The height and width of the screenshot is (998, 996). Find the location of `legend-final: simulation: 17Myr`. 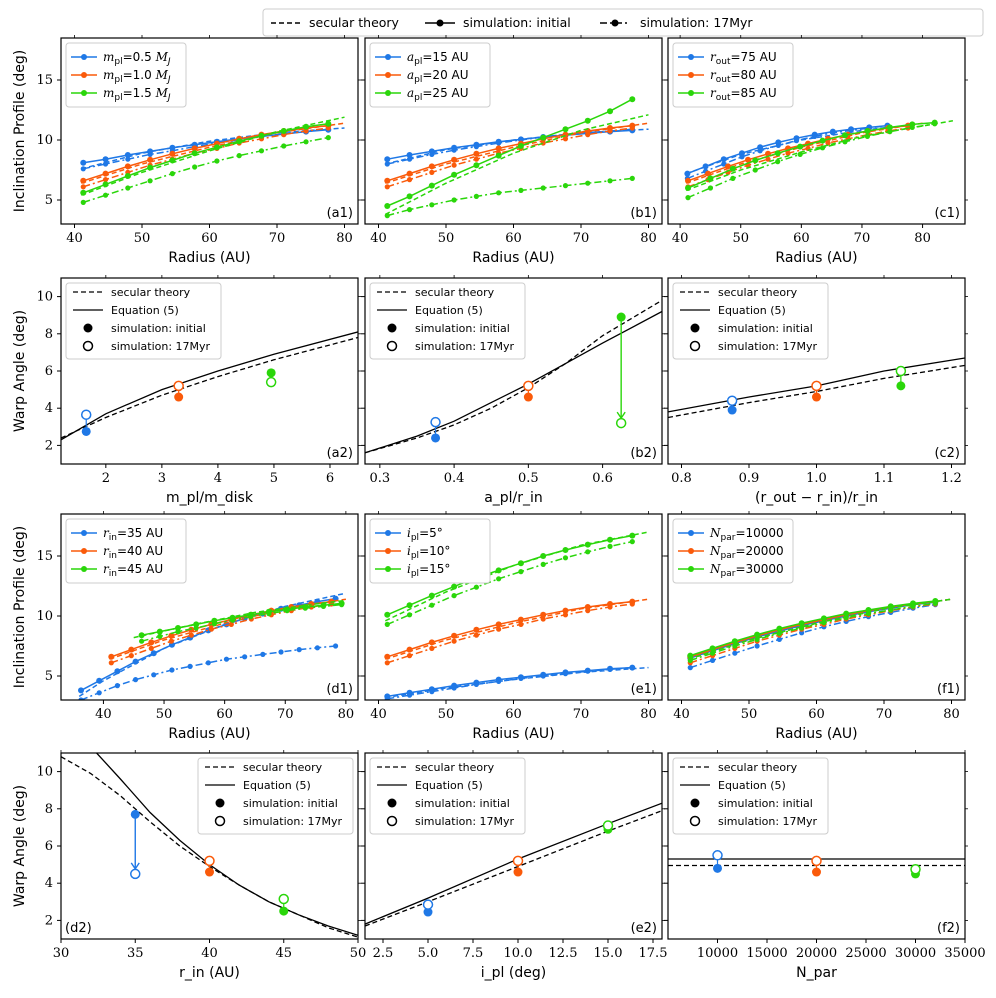

legend-final: simulation: 17Myr is located at coordinates (161, 346).